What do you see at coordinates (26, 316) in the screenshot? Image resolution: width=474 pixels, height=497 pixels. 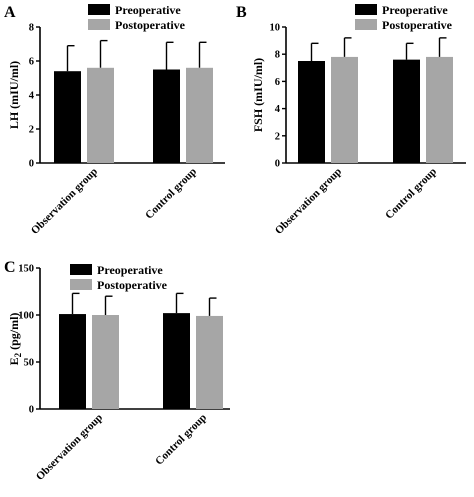 I see `y-tick-label: 100` at bounding box center [26, 316].